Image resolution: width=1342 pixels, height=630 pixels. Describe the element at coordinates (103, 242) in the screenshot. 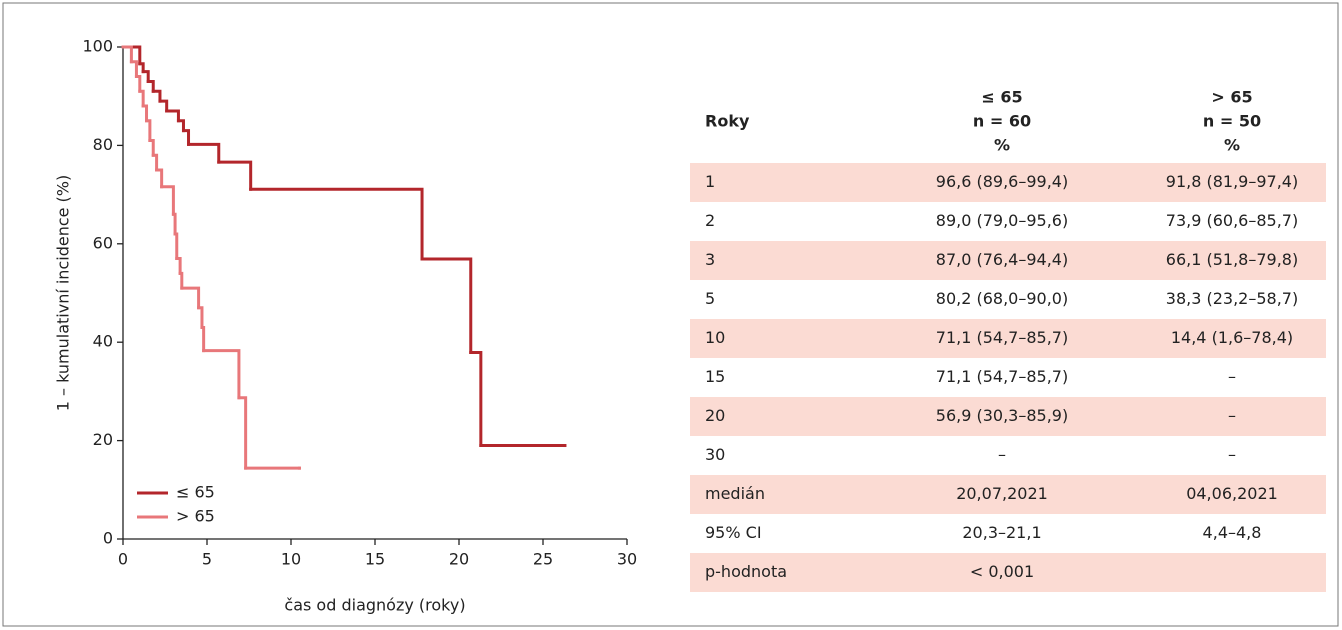

I see `y-tick-label: 60` at that location.